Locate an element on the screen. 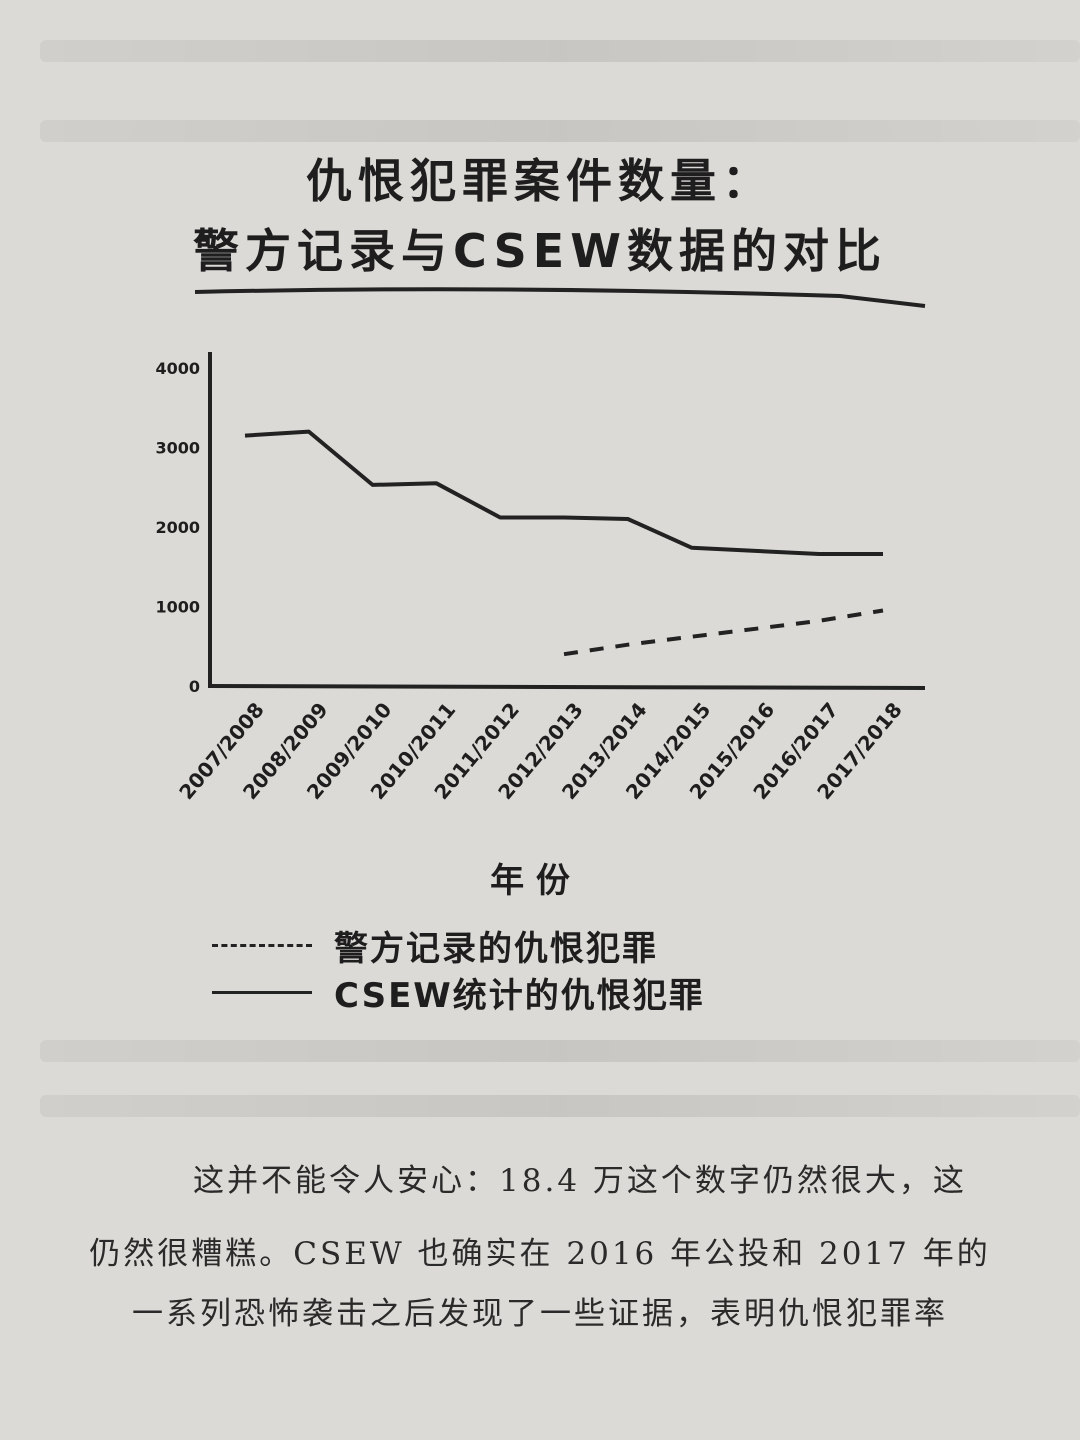 The width and height of the screenshot is (1080, 1440). series-line-police is located at coordinates (723, 632).